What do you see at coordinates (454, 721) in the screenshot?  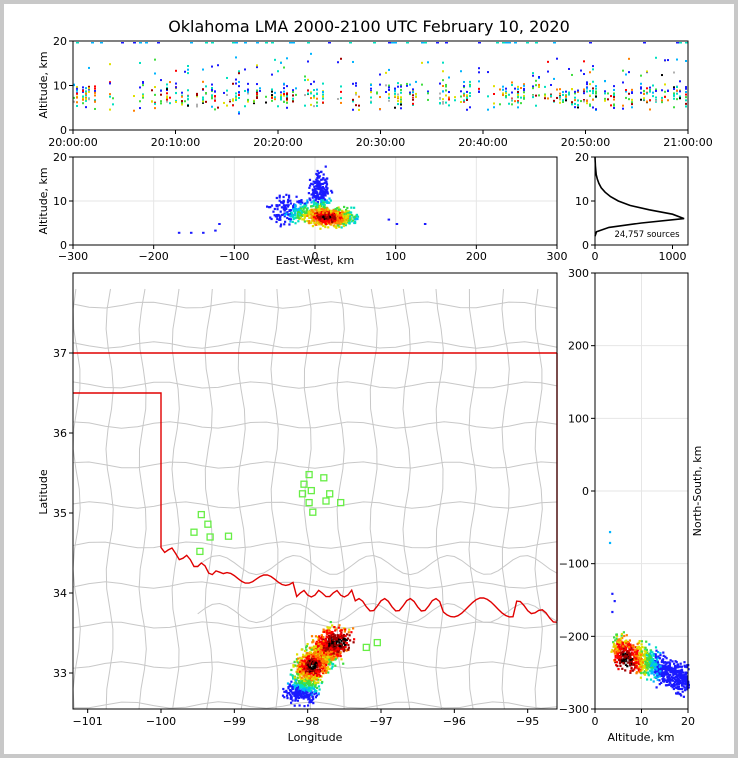 I see `x-tick-label: −96` at bounding box center [454, 721].